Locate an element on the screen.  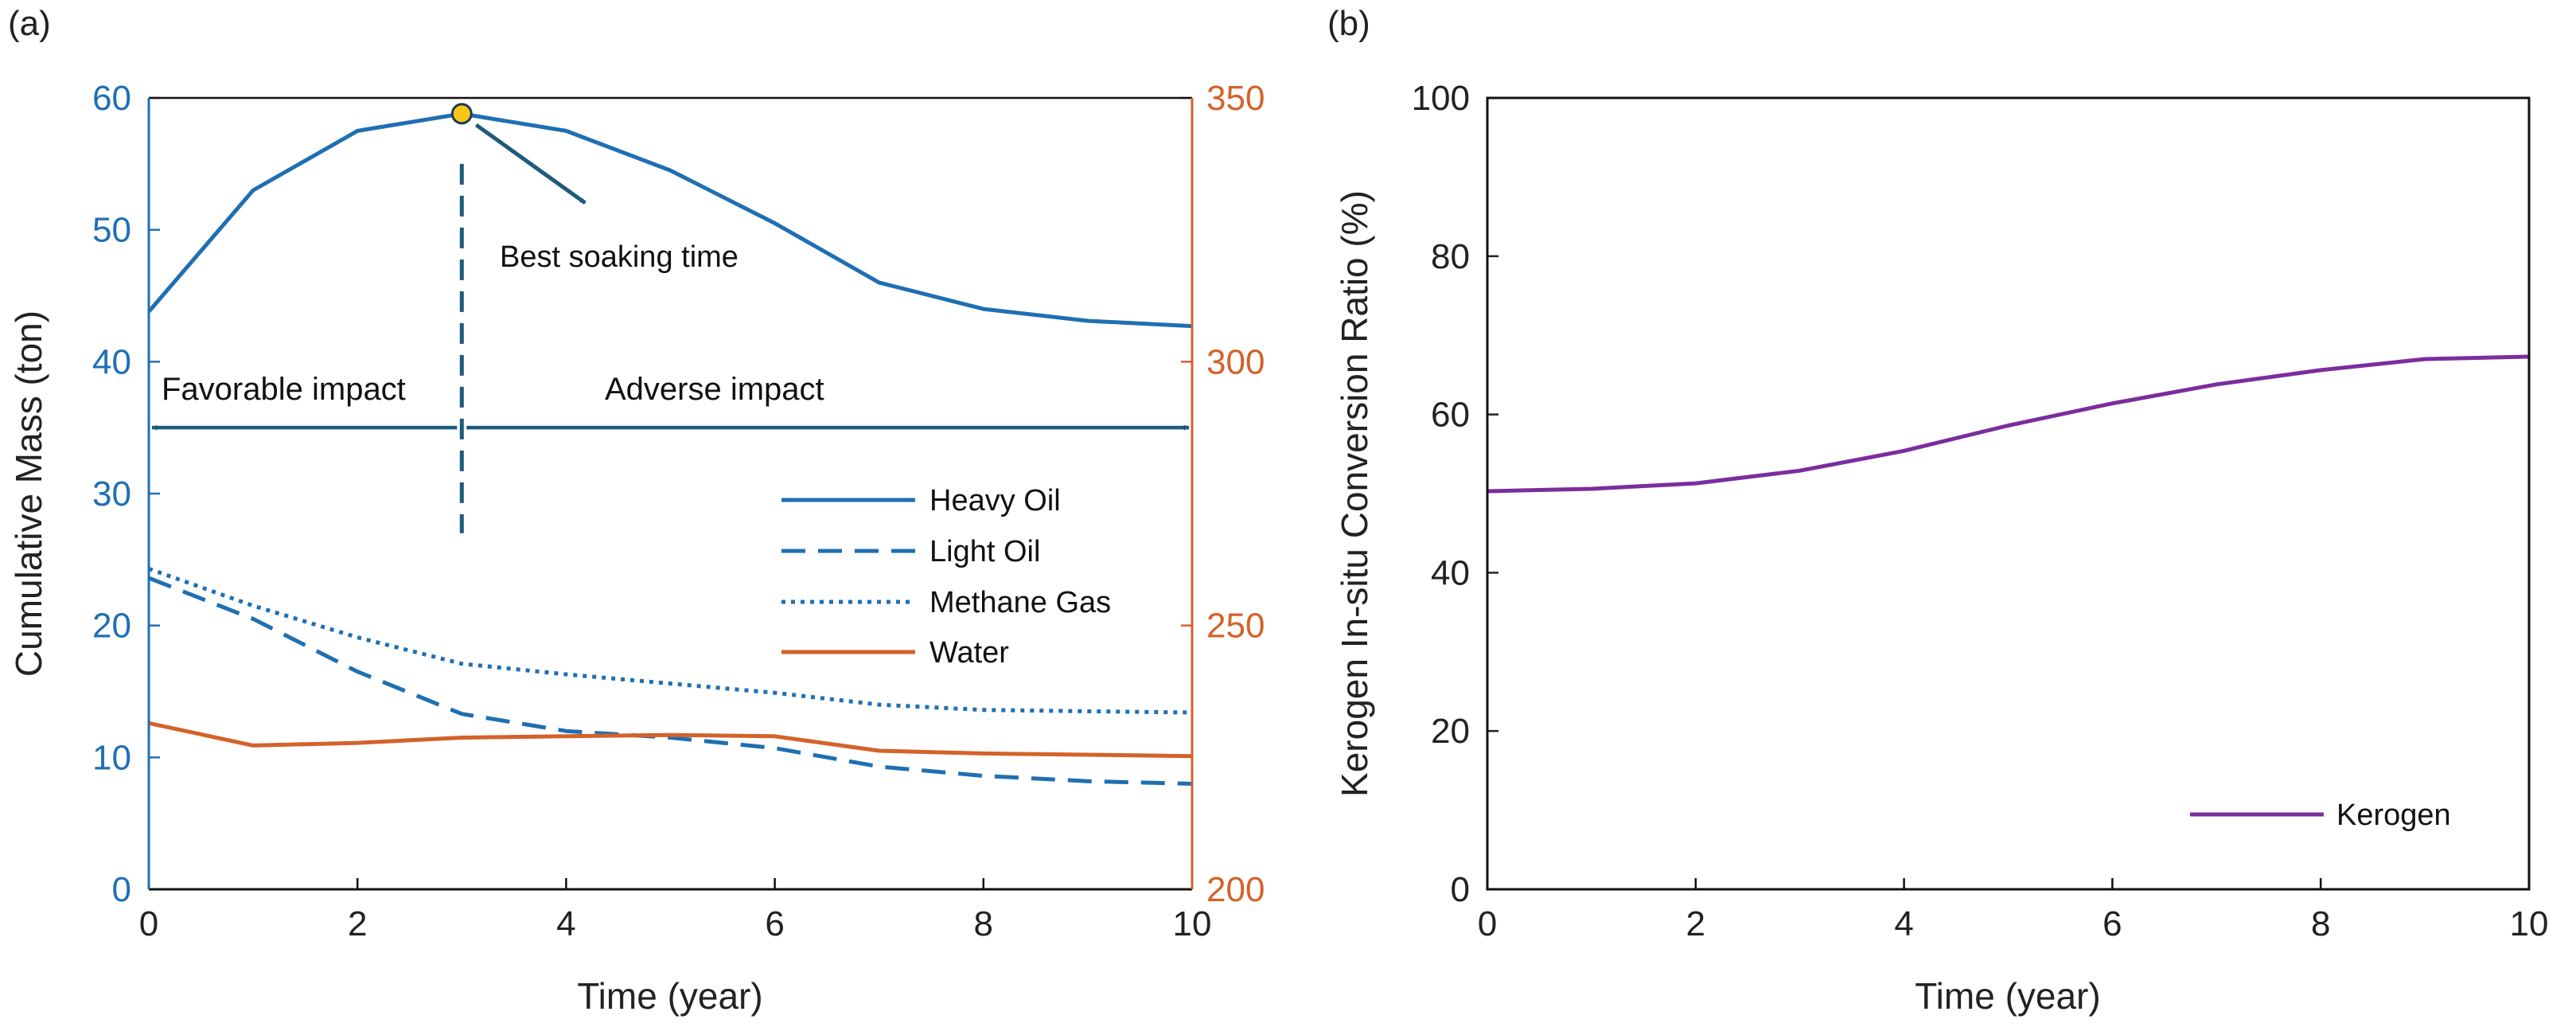
panel-a-y-ticks-right: 200 250 300 350 is located at coordinates (1223, 494).